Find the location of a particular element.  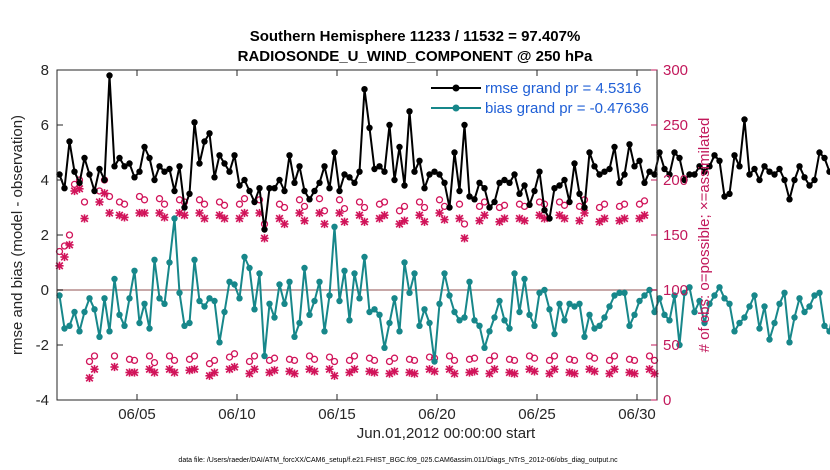

x-tick-label: 06/25 is located at coordinates (537, 414).